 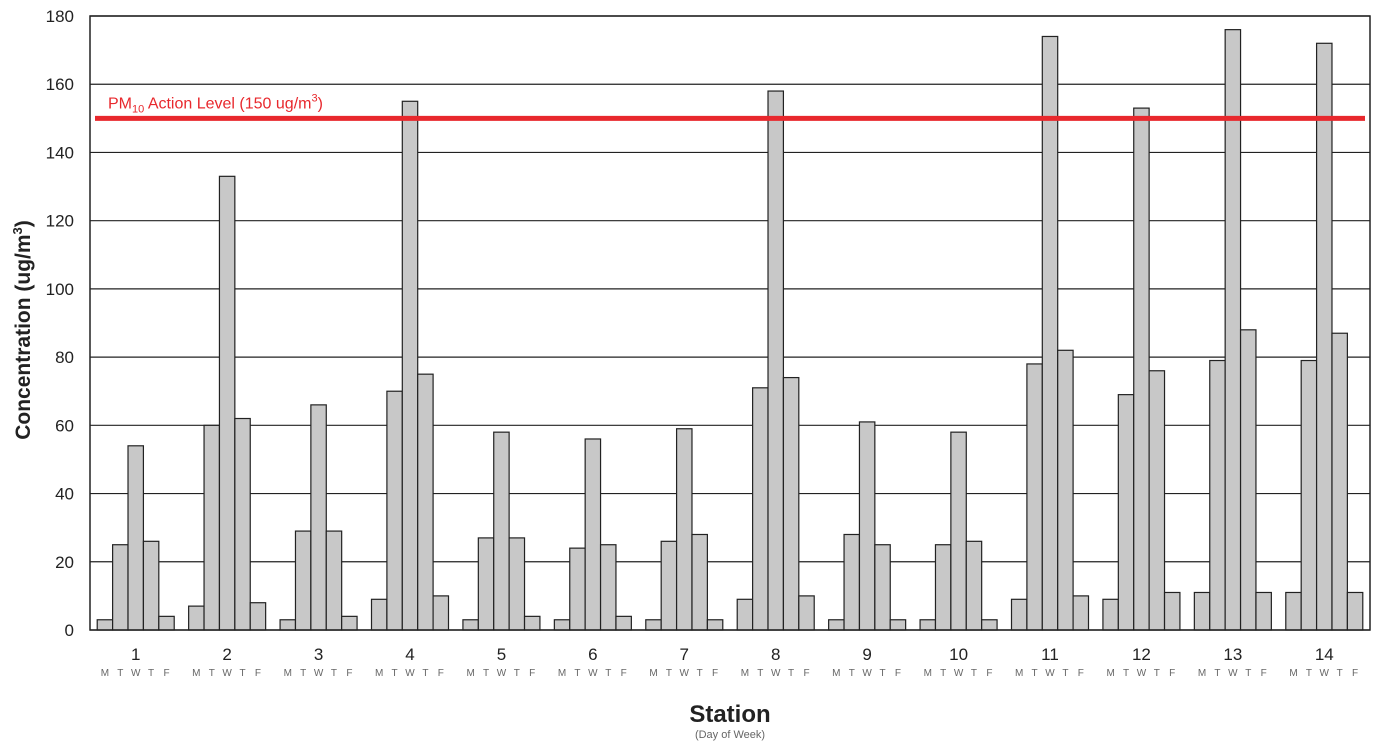 What do you see at coordinates (314, 98) in the screenshot?
I see `action-level-label-sup: 3` at bounding box center [314, 98].